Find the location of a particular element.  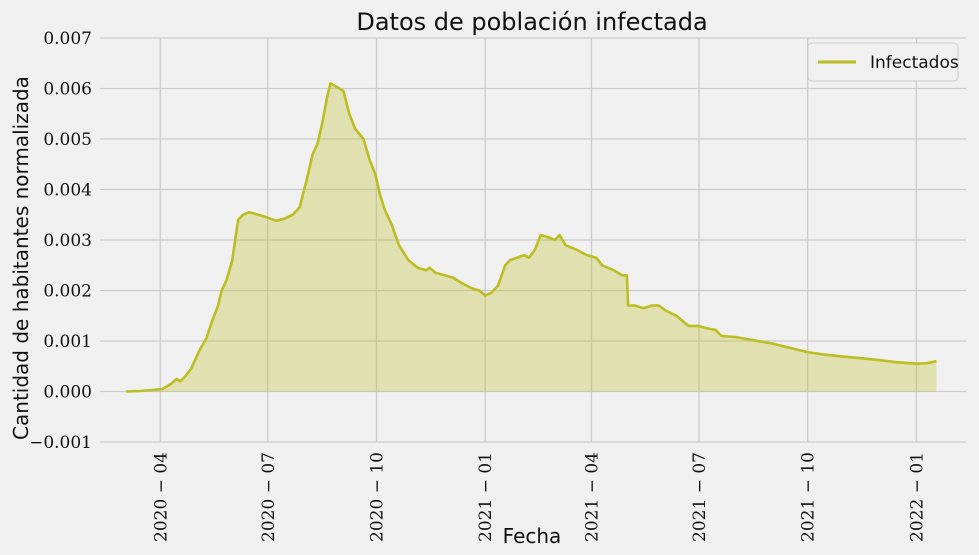

x-tick-label: 2021 − 01 is located at coordinates (486, 497).